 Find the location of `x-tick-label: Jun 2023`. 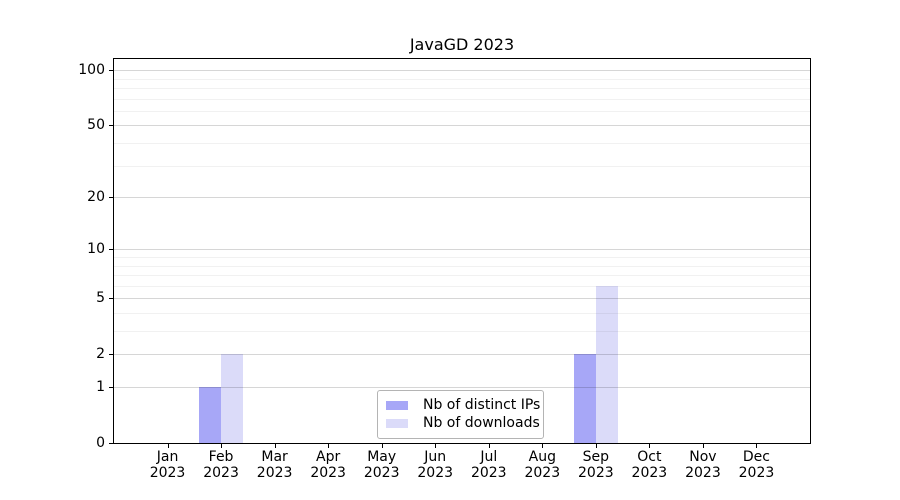

x-tick-label: Jun 2023 is located at coordinates (435, 465).